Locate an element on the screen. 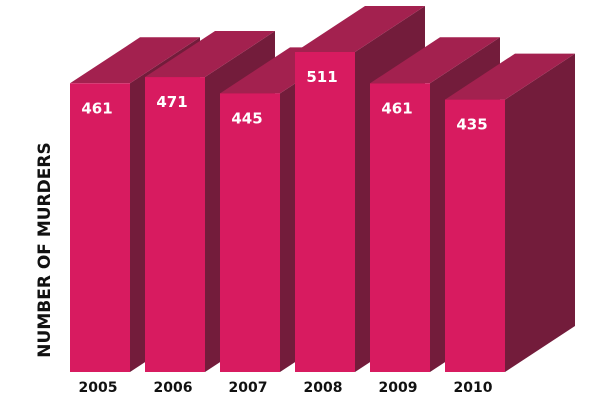 The image size is (600, 400). x-tick-label: 2008 is located at coordinates (323, 388).